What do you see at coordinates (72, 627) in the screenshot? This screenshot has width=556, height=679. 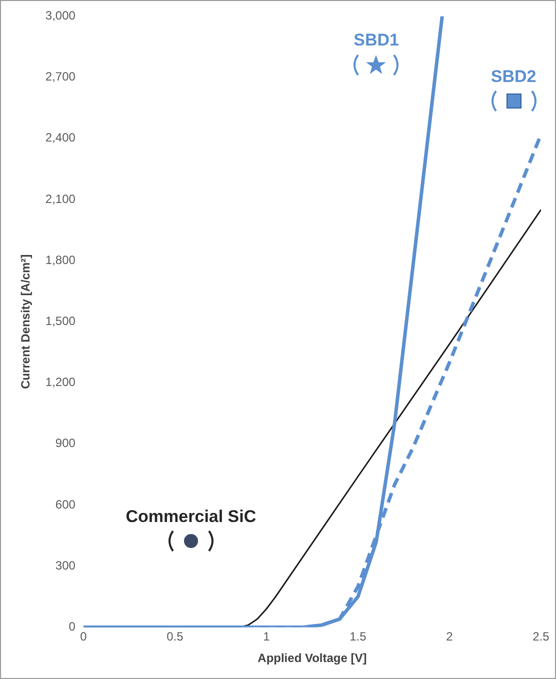 I see `y-tick-label: 0` at bounding box center [72, 627].